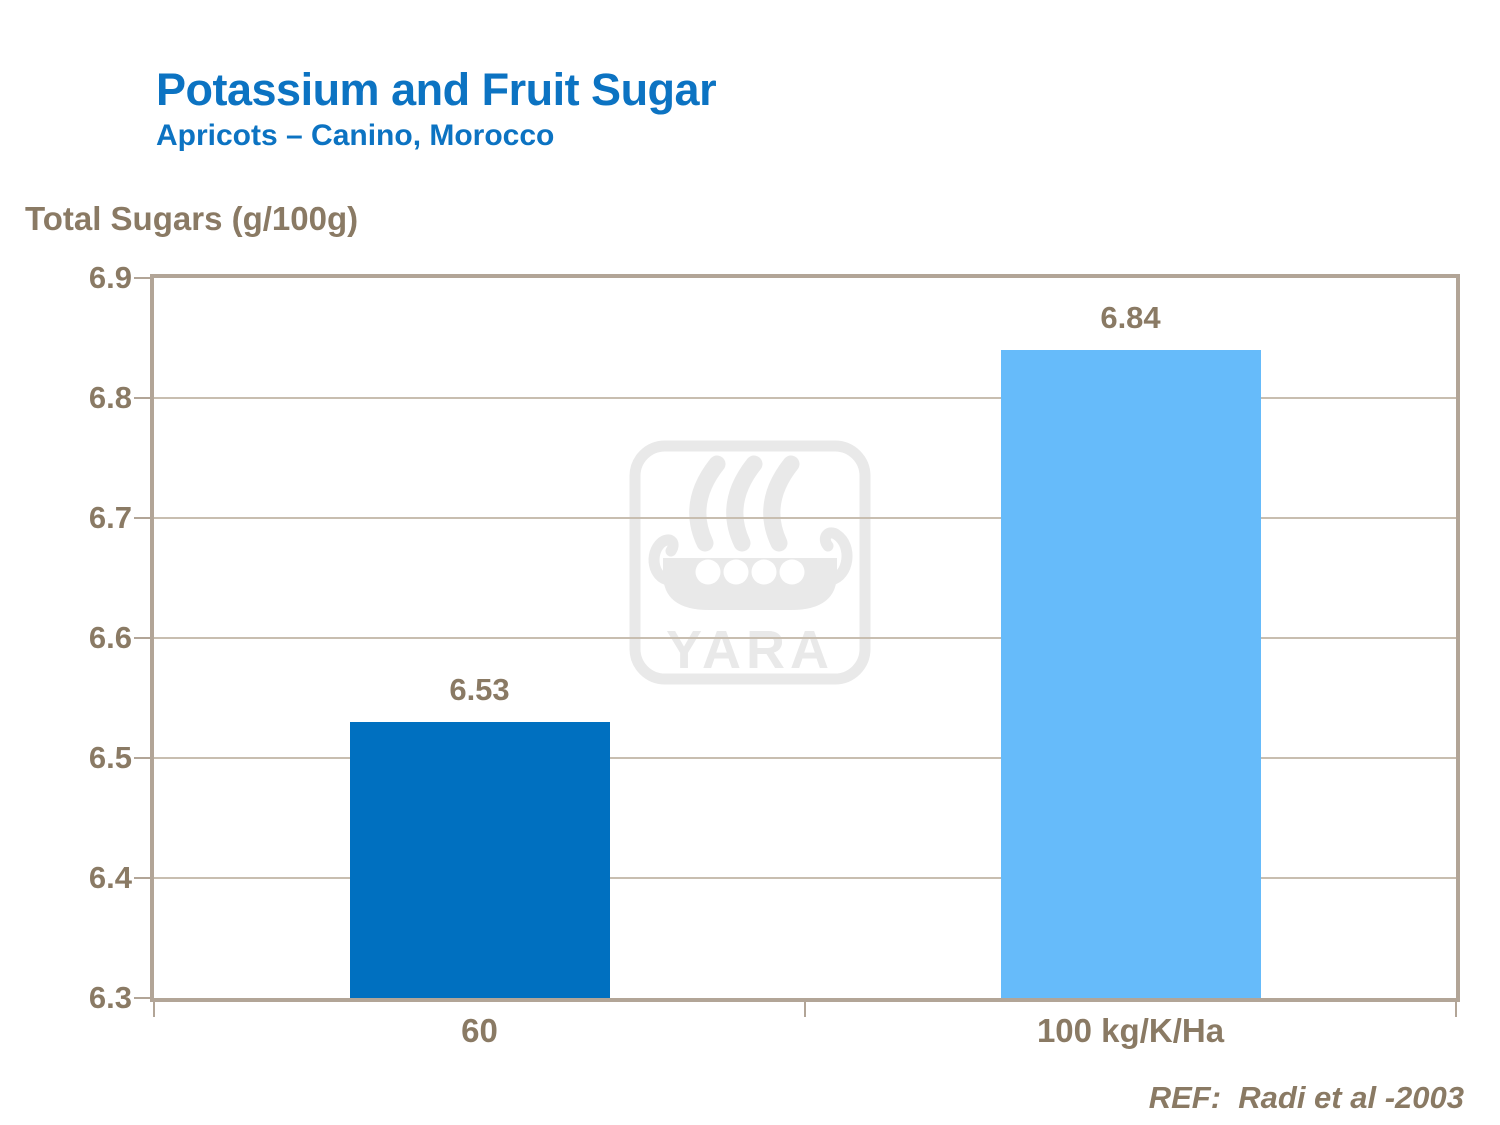 The width and height of the screenshot is (1500, 1125). What do you see at coordinates (436, 89) in the screenshot?
I see `chart-title: Potassium and Fruit Sugar` at bounding box center [436, 89].